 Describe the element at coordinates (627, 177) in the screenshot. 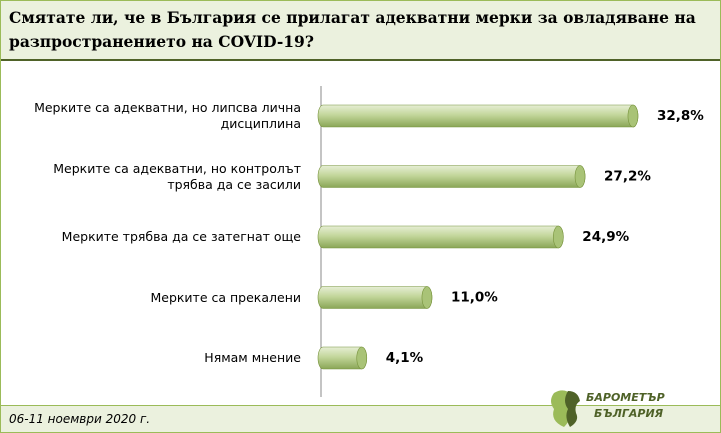

I see `value-label: 27,2%` at that location.